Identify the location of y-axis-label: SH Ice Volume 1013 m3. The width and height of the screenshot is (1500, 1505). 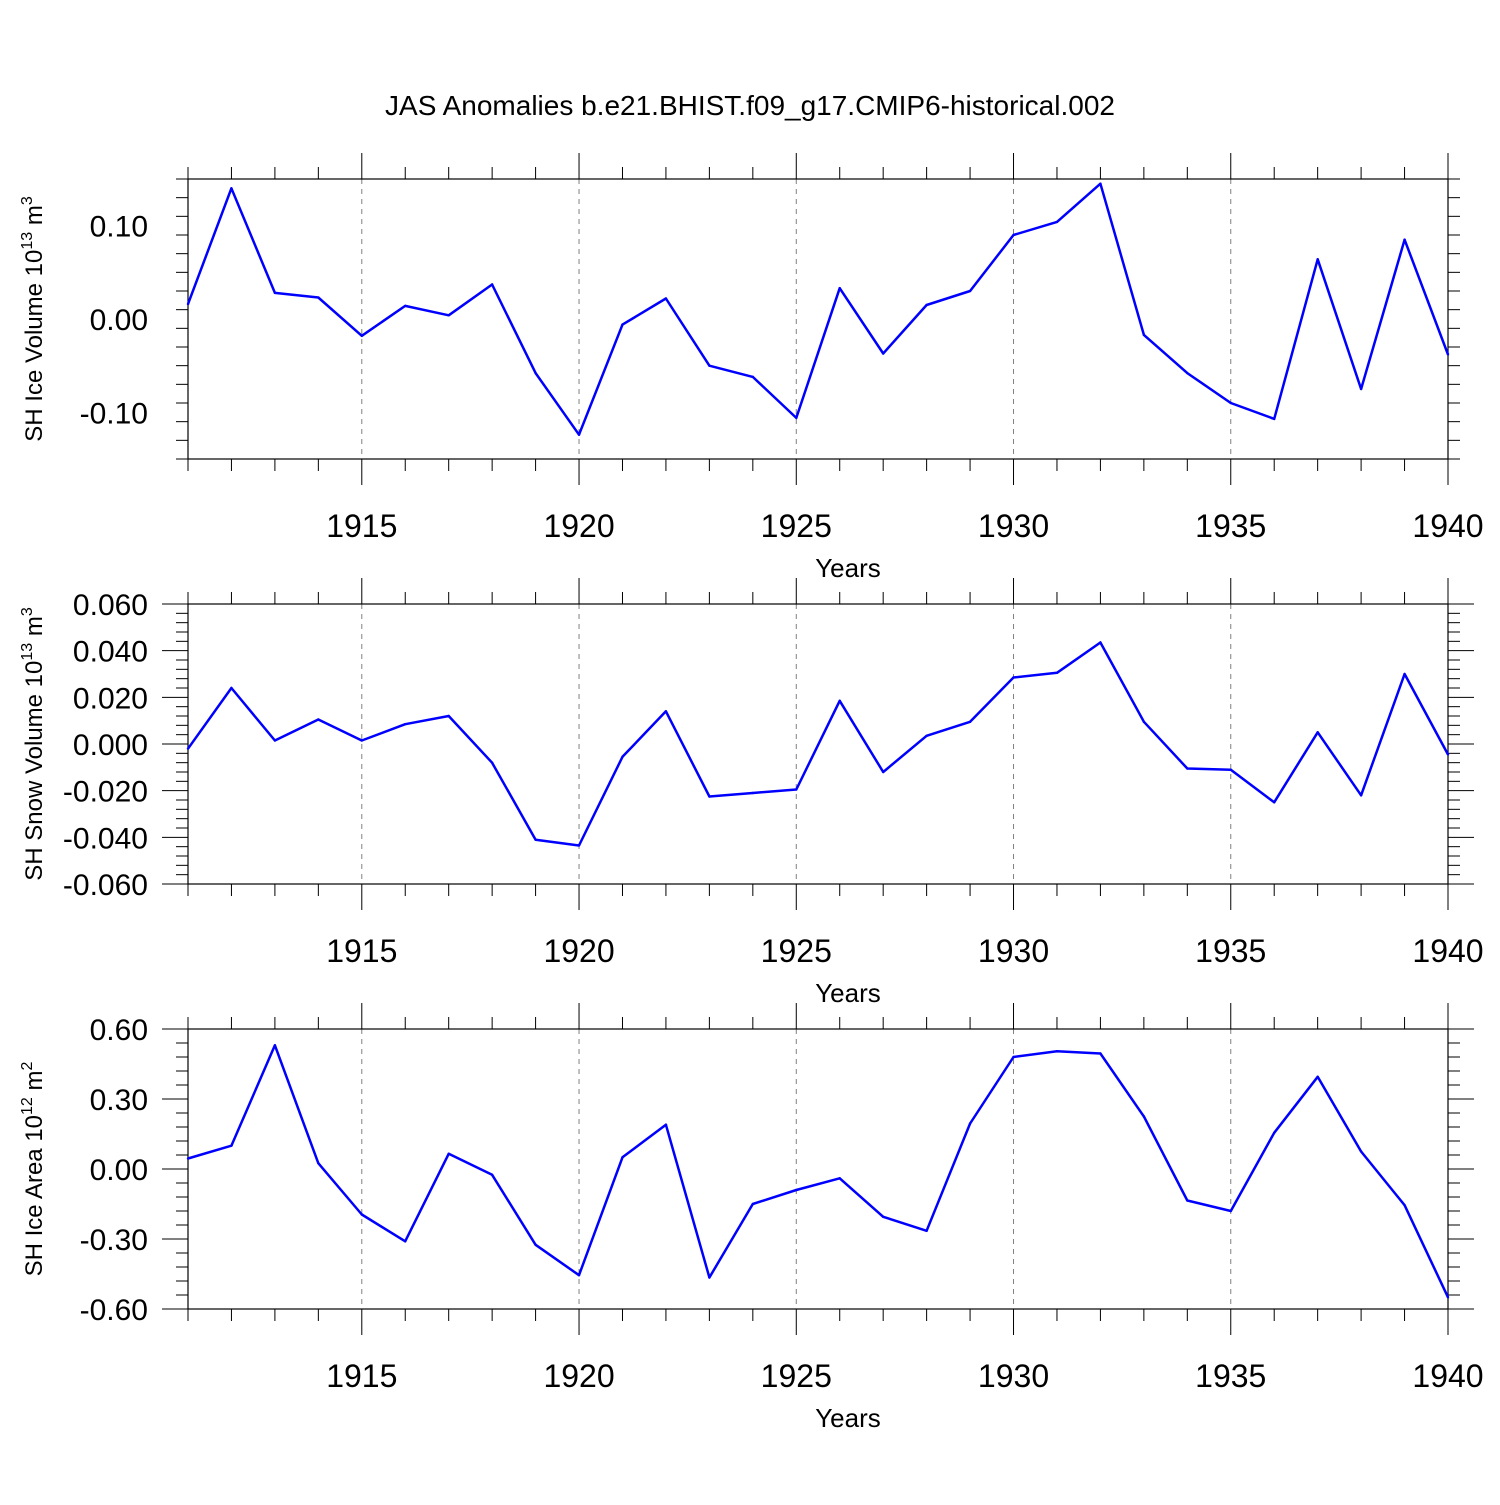
(33, 319).